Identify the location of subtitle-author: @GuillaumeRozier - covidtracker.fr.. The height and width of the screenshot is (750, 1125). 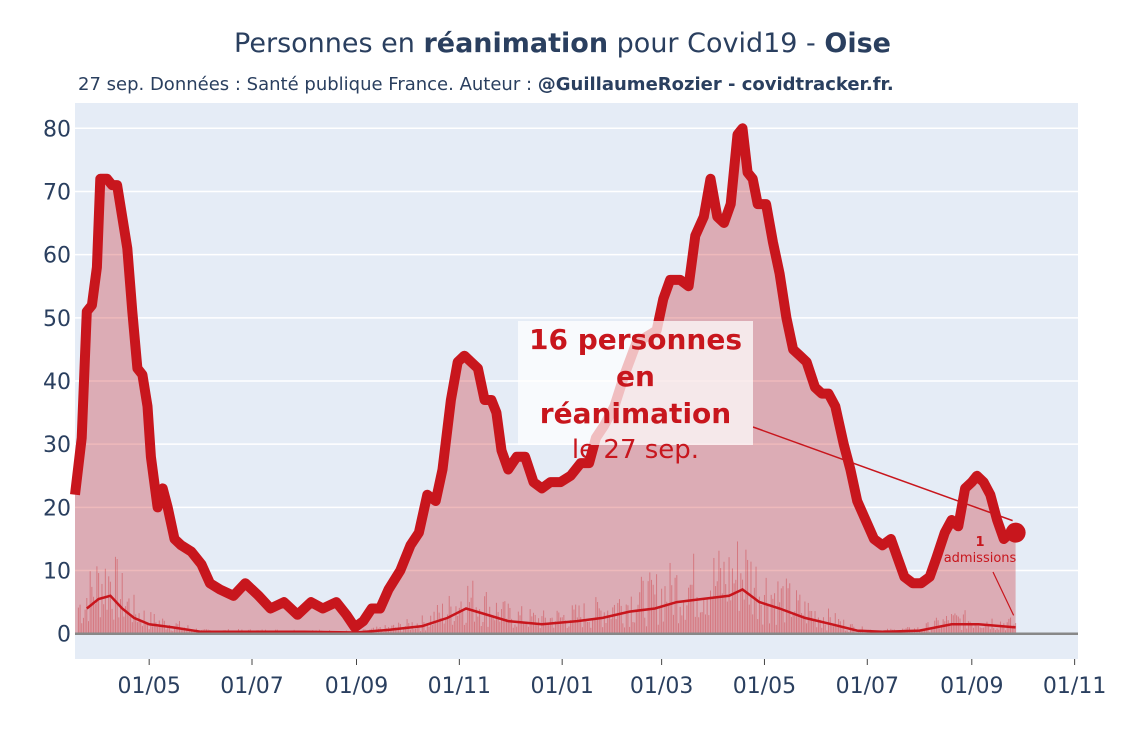
(715, 84).